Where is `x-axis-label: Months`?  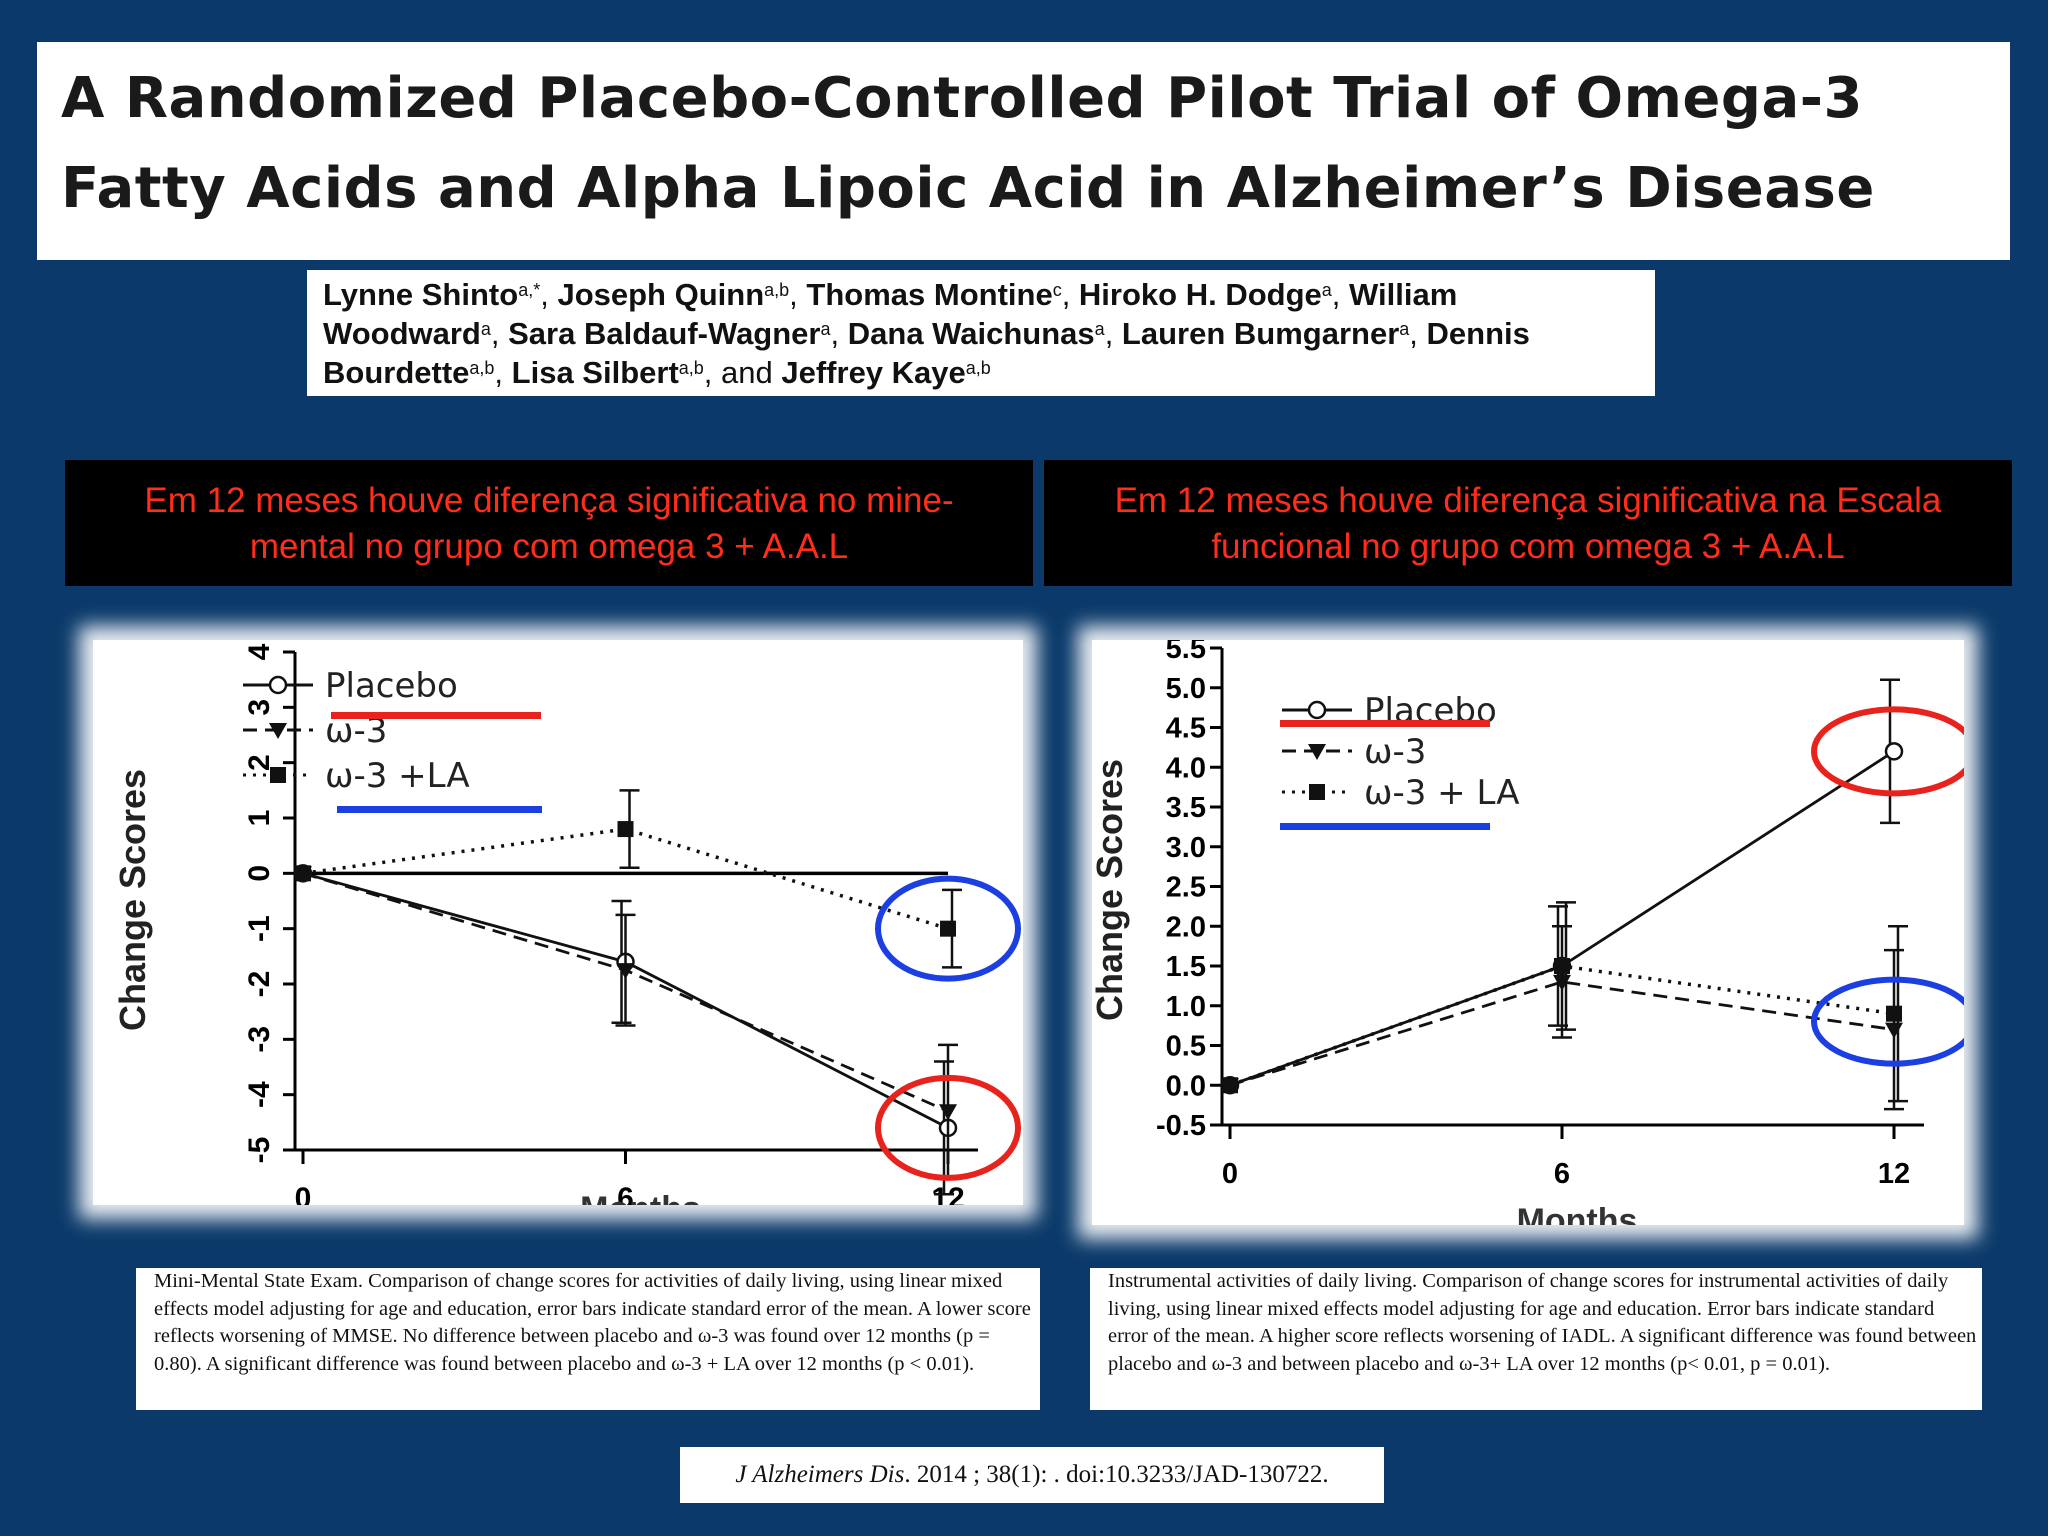 x-axis-label: Months is located at coordinates (1577, 1213).